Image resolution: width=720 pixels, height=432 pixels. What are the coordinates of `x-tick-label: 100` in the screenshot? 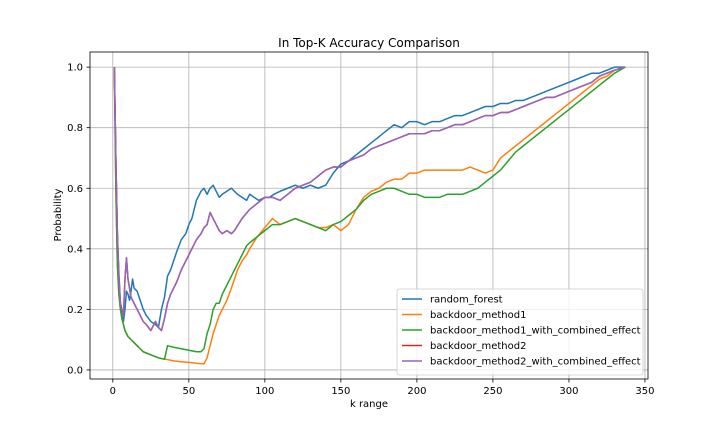 It's located at (264, 391).